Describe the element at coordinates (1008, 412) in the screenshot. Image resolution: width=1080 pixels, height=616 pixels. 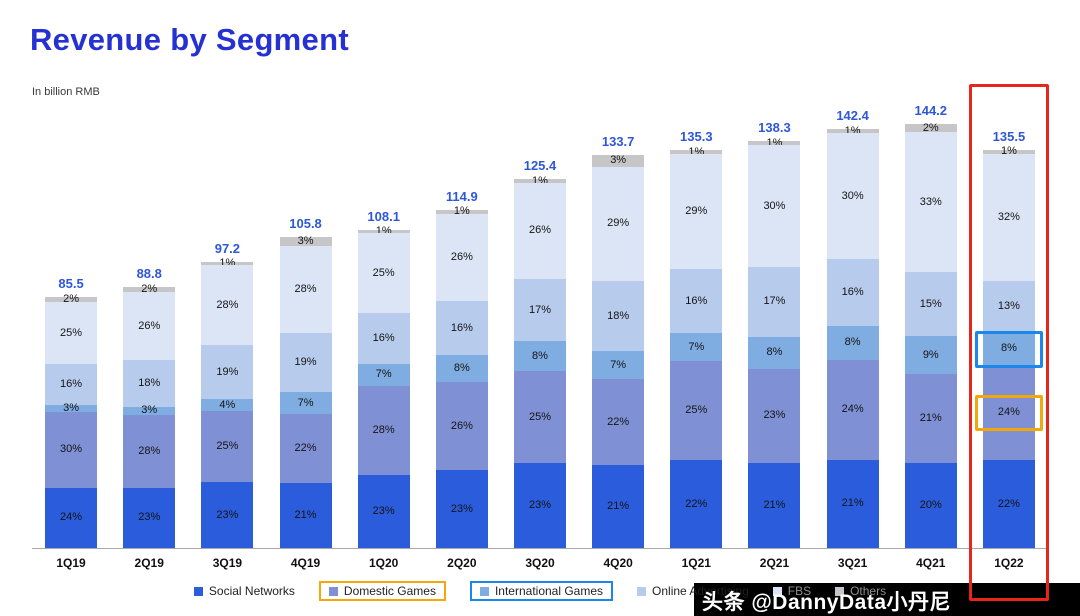
I see `bar-segment-domestic-games: 24%` at that location.